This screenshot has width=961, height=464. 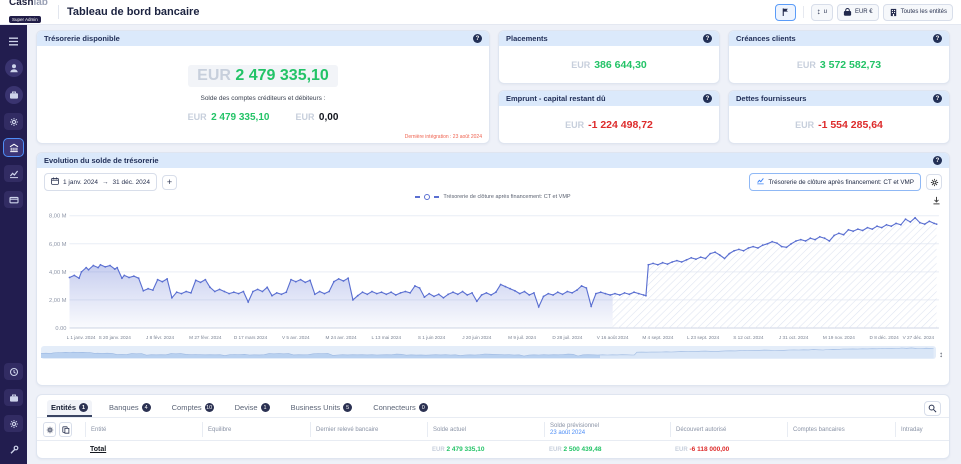 I want to click on app-logo: Cashlab Super Admin, so click(x=25, y=13).